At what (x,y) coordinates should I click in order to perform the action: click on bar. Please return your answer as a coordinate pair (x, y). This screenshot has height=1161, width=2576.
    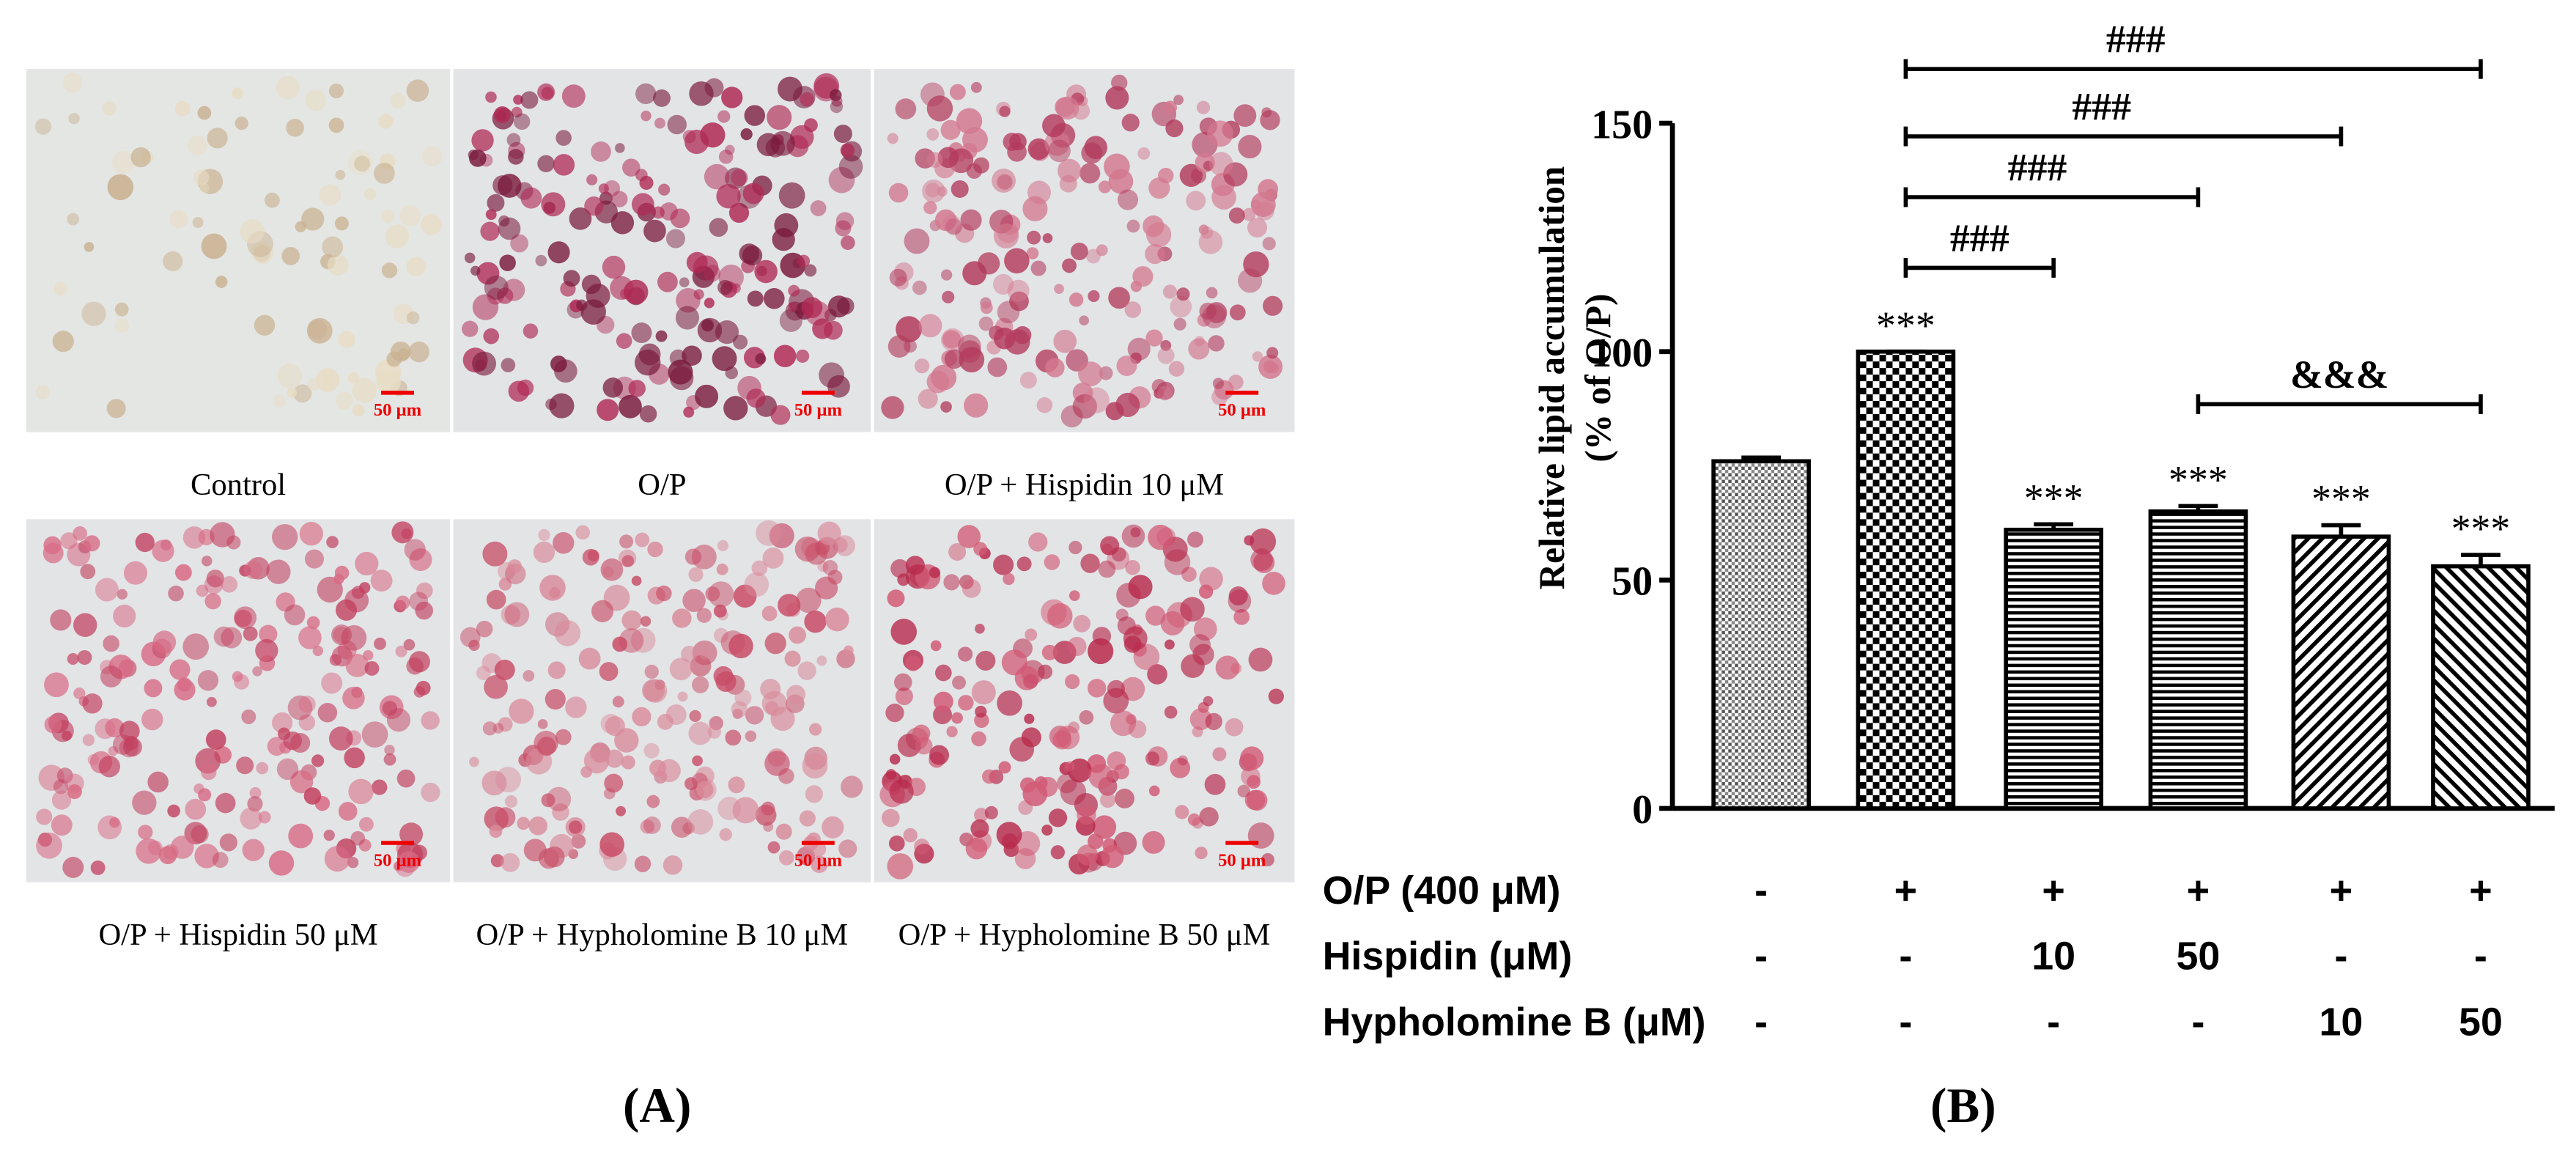
    Looking at the image, I should click on (2198, 660).